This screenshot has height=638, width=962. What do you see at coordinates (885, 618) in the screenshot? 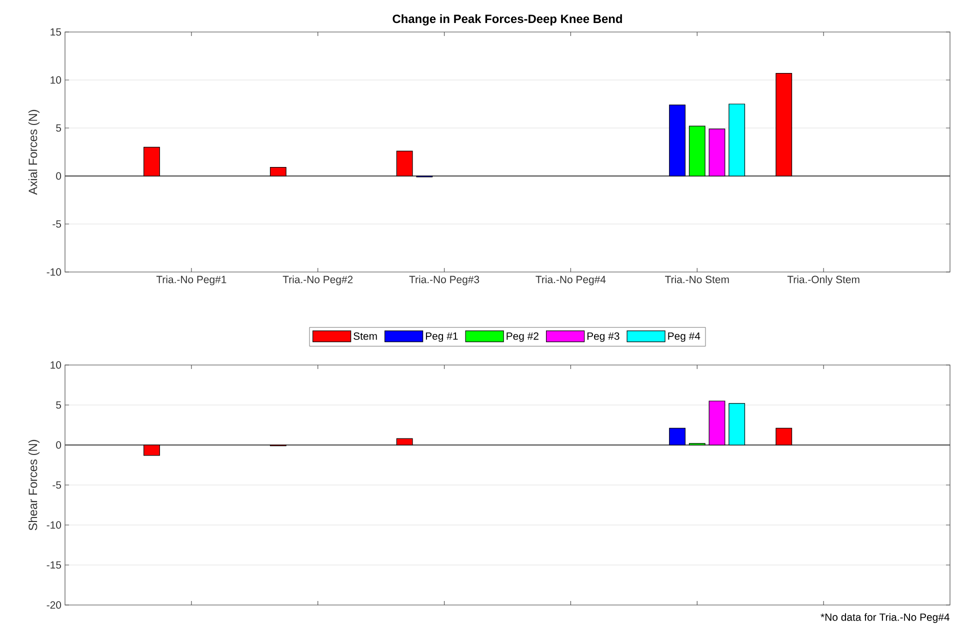
I see `text: *No data for Tria.-No Peg#4` at bounding box center [885, 618].